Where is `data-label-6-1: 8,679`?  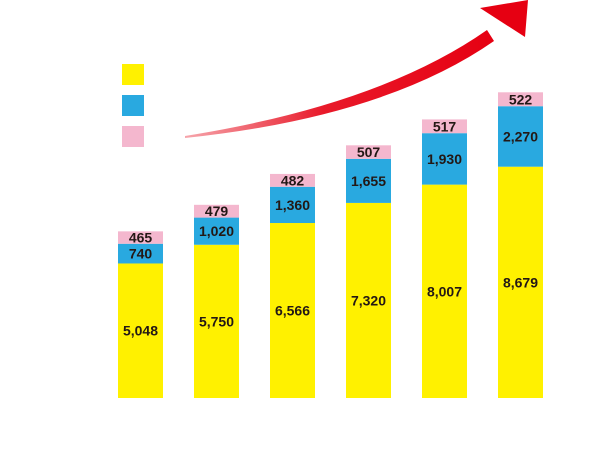
data-label-6-1: 8,679 is located at coordinates (520, 282).